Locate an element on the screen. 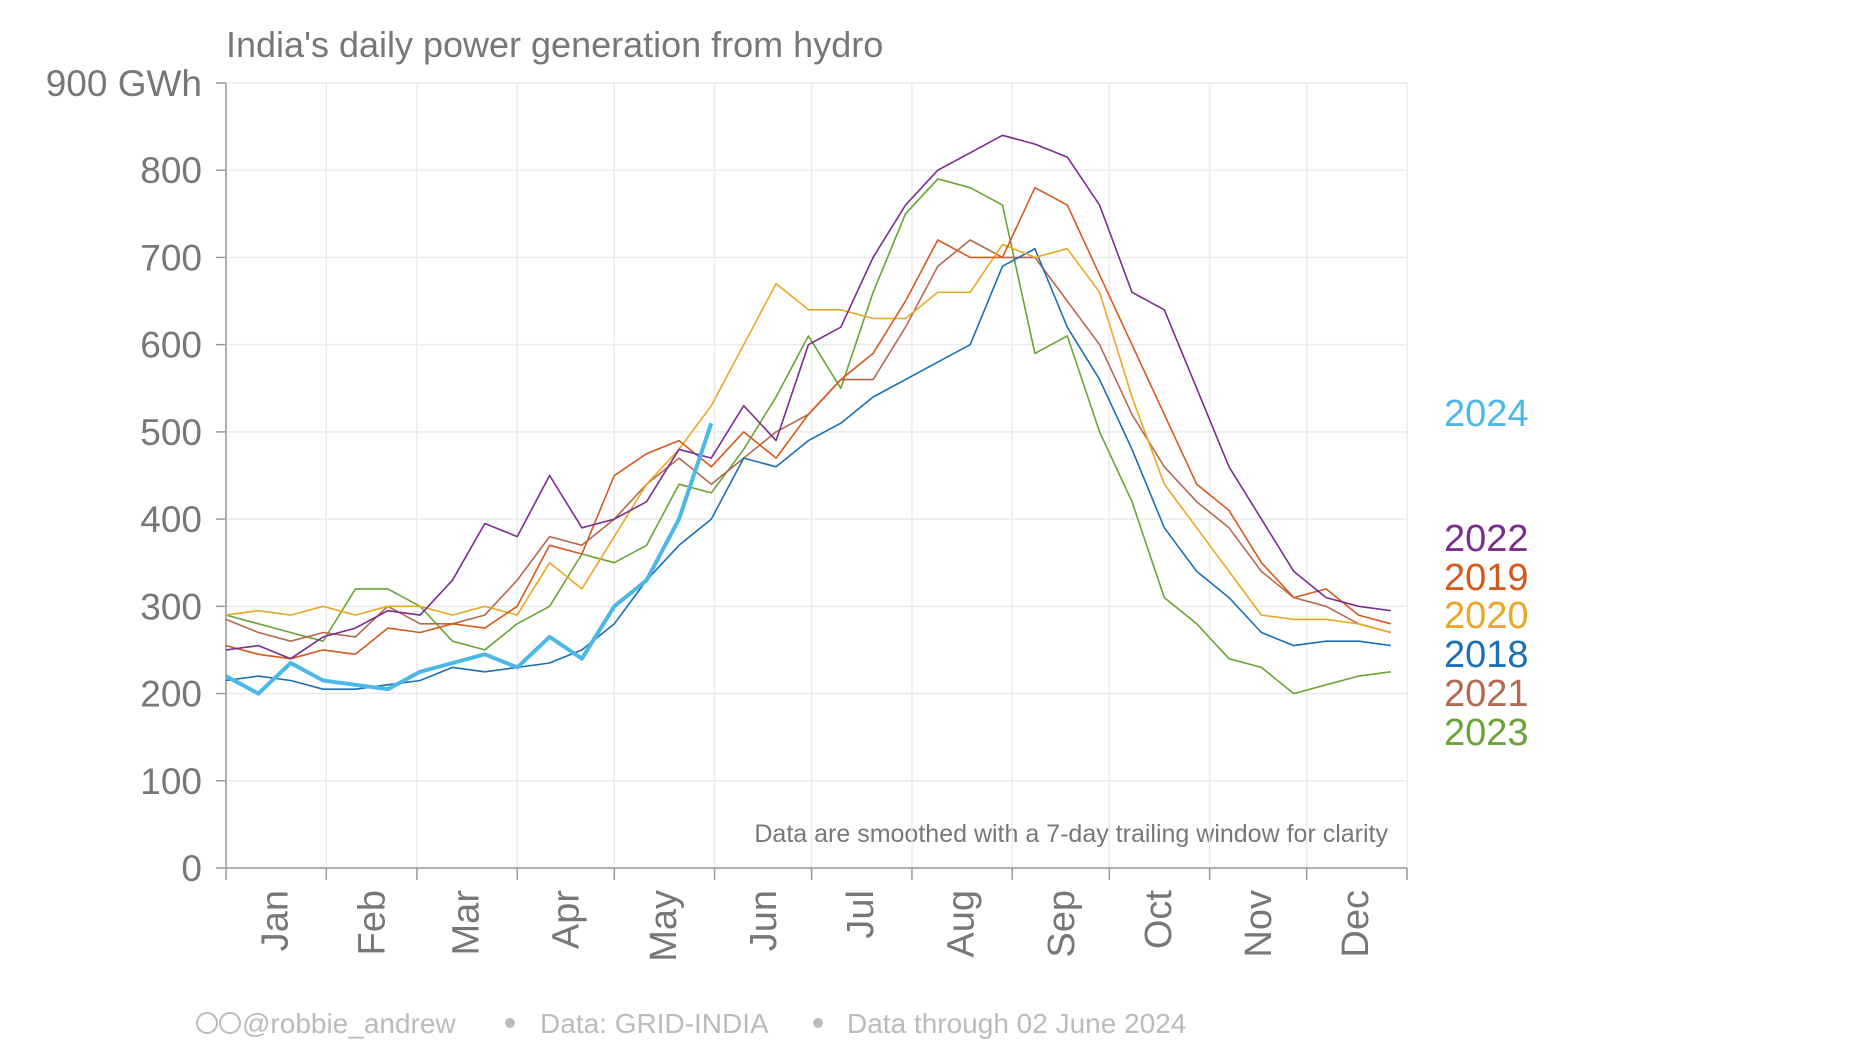 The image size is (1852, 1042). footer-credit: @robbie_andrew is located at coordinates (349, 1023).